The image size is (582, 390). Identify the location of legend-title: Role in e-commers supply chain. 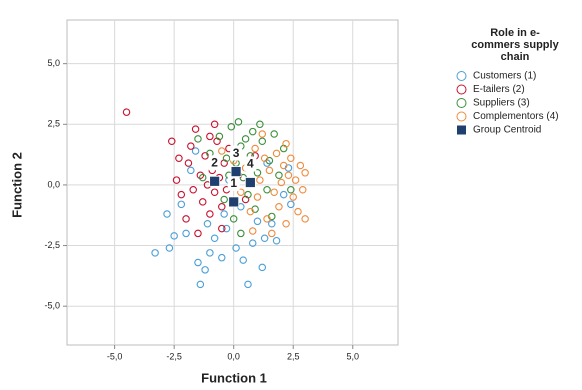
(515, 45).